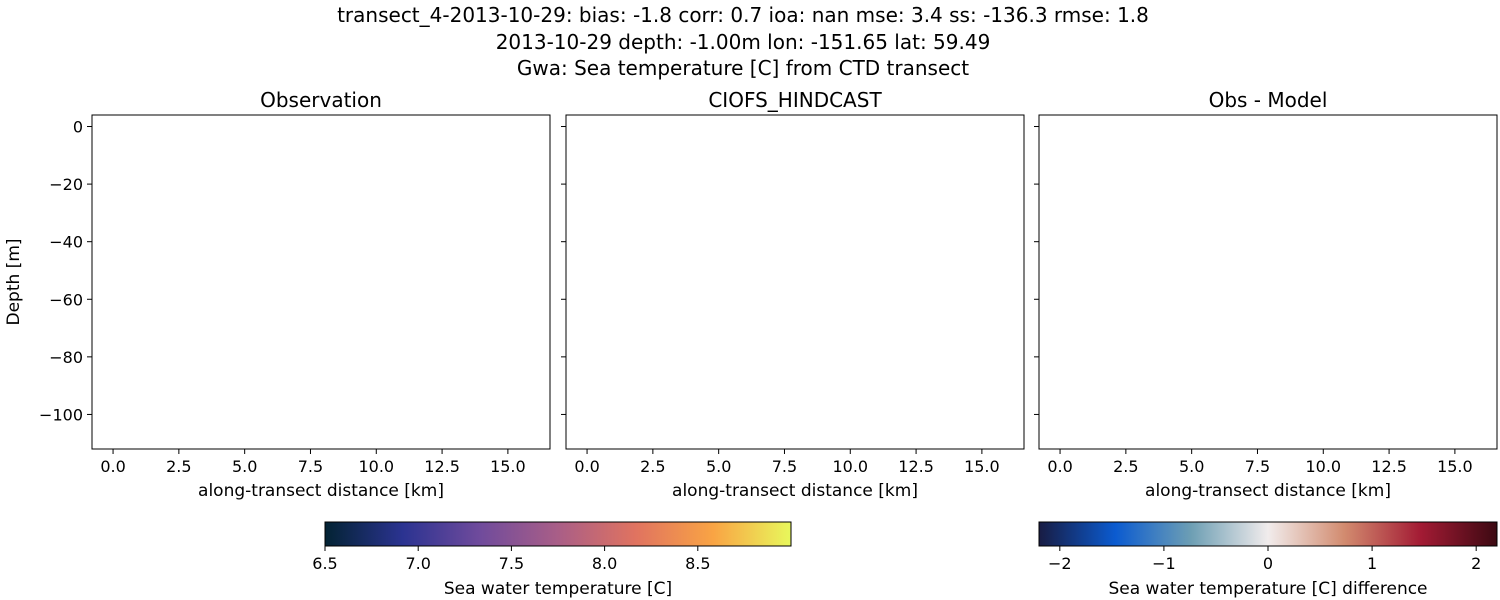  What do you see at coordinates (1267, 589) in the screenshot?
I see `colorbar-label: Sea water temperature [C] difference` at bounding box center [1267, 589].